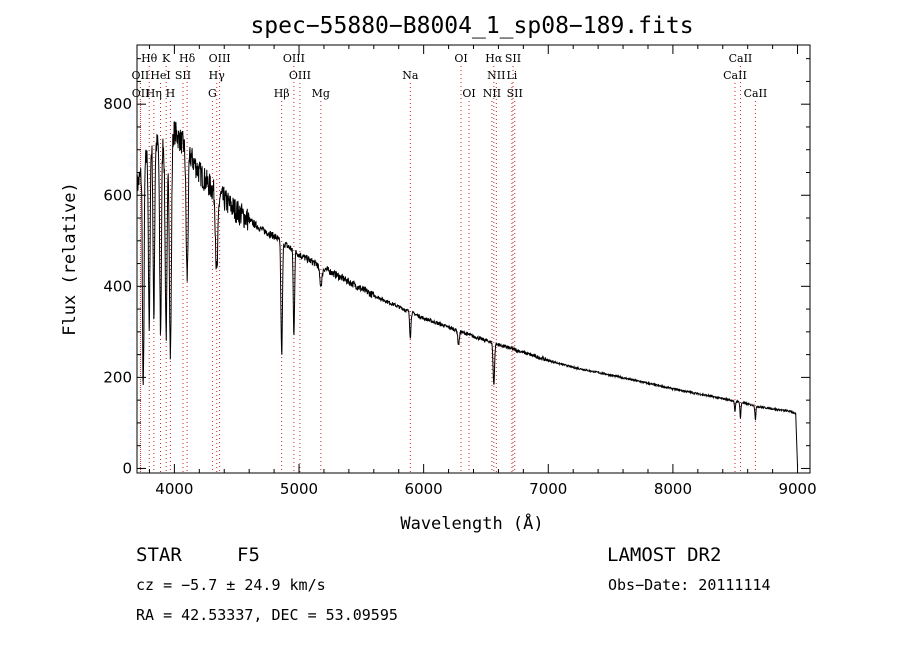 Image resolution: width=900 pixels, height=650 pixels. Describe the element at coordinates (171, 93) in the screenshot. I see `line-marker-label: H` at that location.